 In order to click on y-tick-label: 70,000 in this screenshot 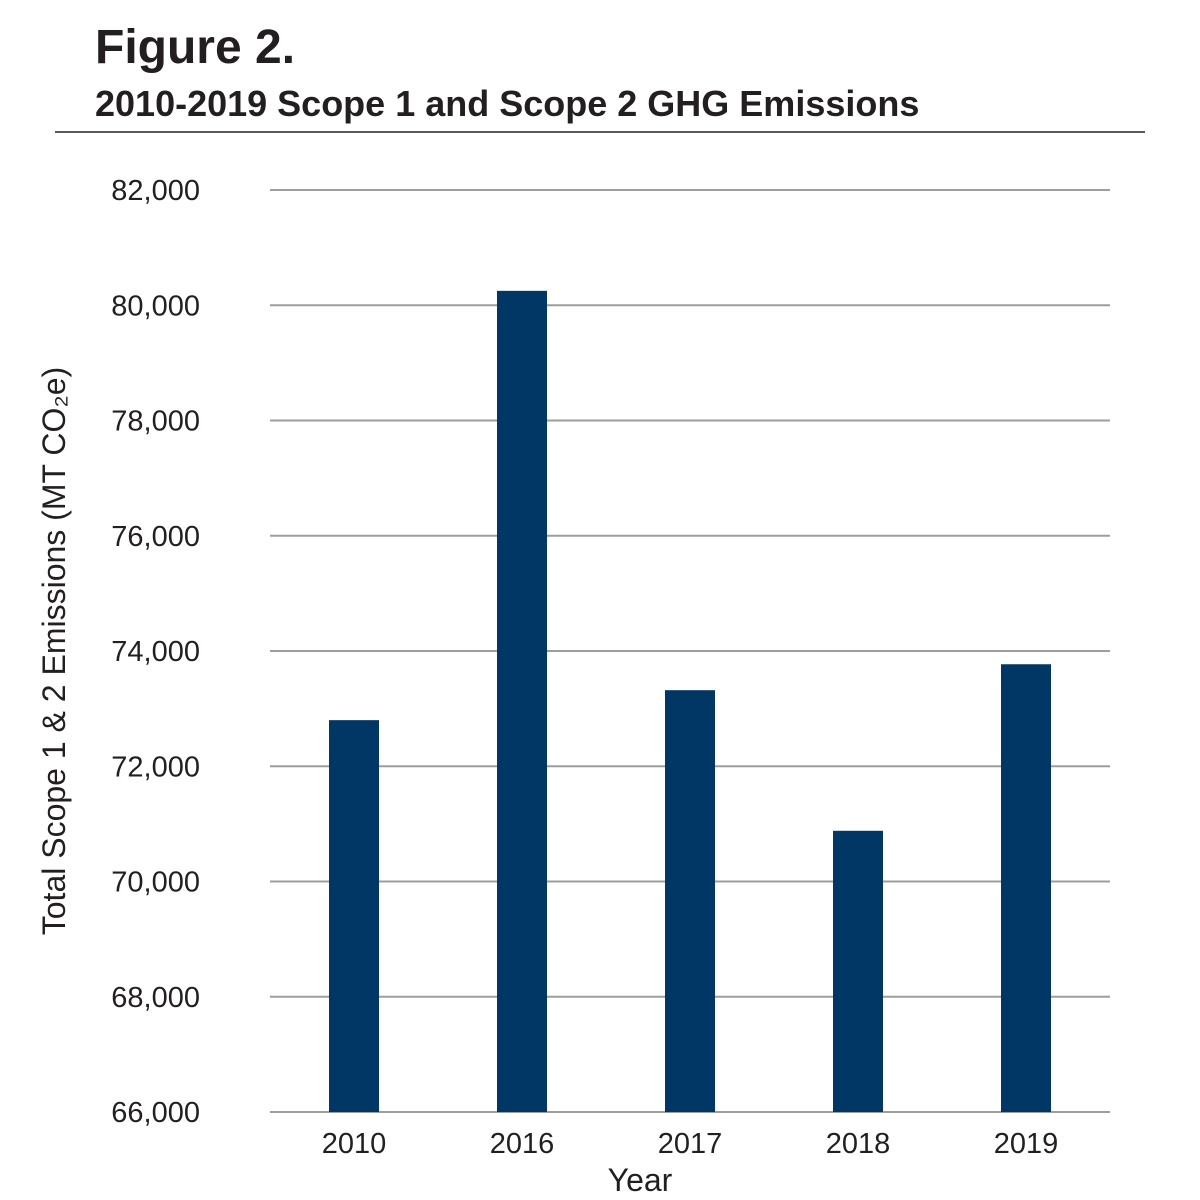, I will do `click(155, 883)`.